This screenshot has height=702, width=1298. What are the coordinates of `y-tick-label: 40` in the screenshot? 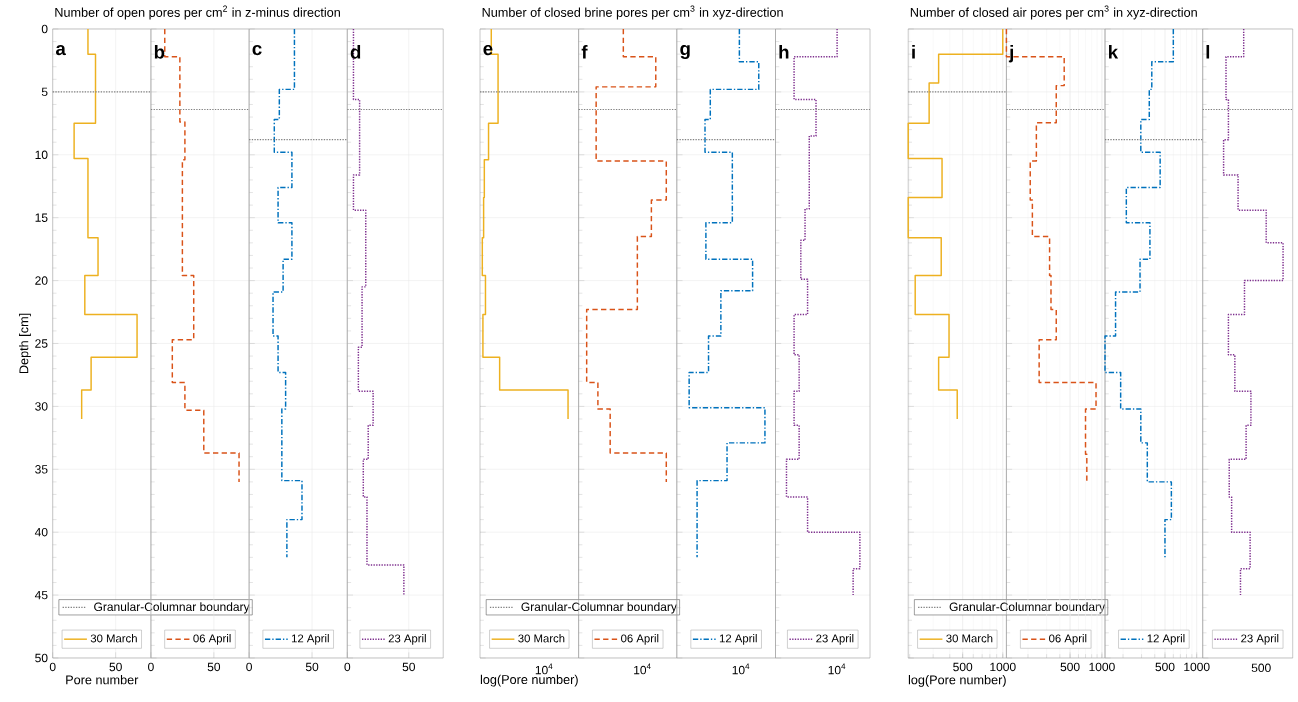 It's located at (41, 532).